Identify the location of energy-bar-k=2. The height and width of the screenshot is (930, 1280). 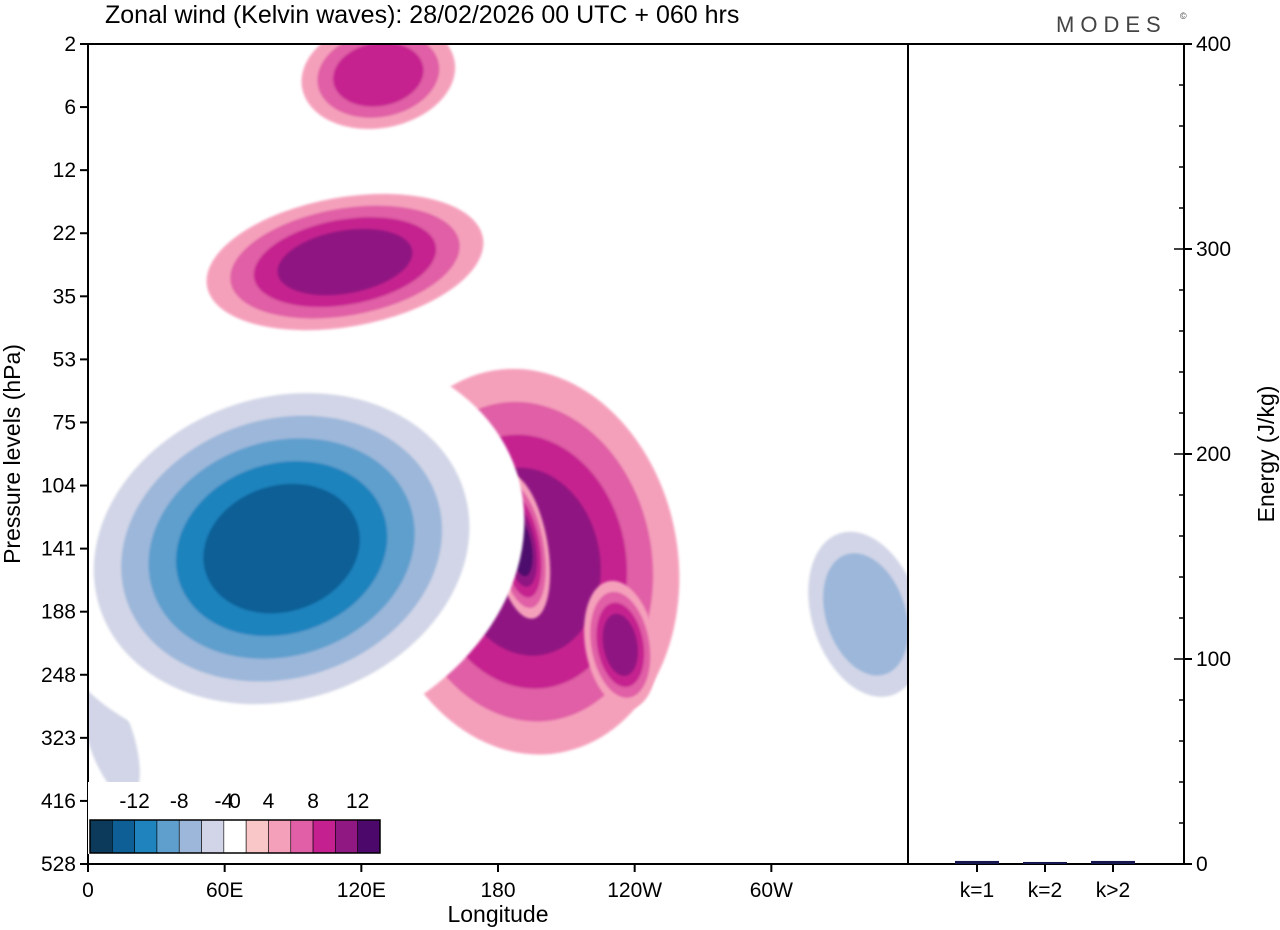
(1045, 862).